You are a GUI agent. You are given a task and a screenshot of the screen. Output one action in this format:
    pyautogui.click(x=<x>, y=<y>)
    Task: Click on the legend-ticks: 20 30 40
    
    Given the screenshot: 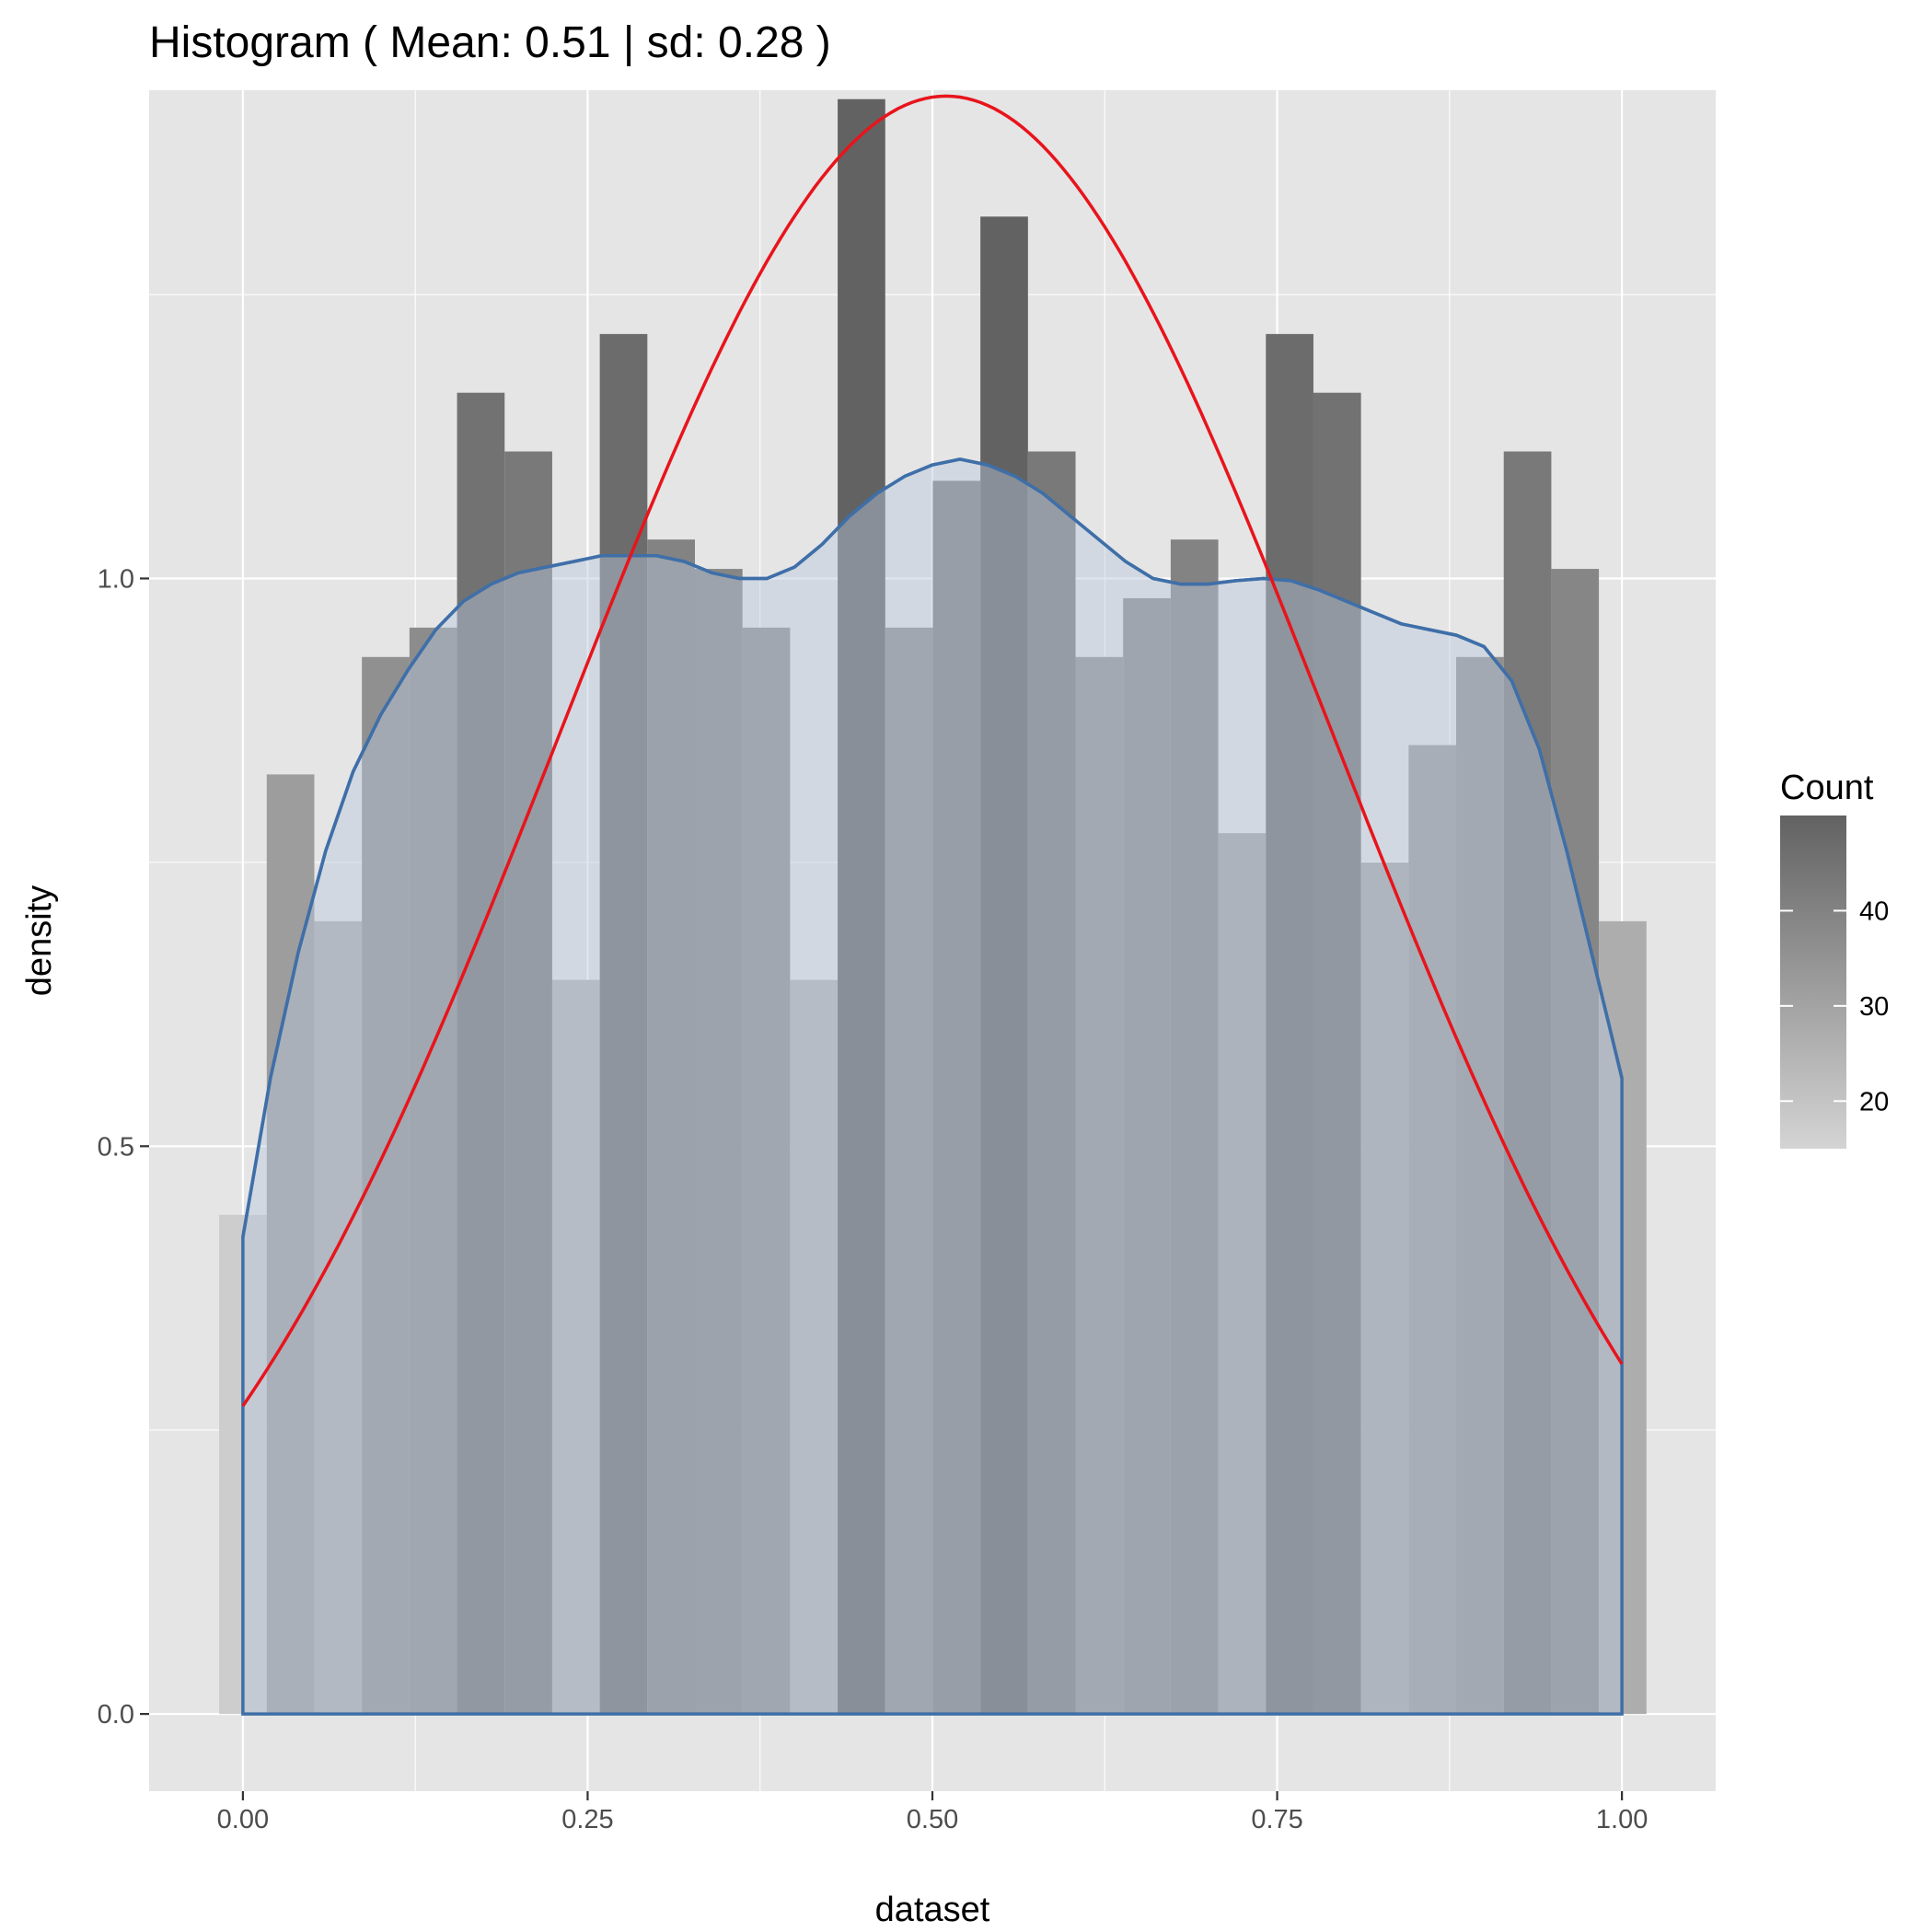 What is the action you would take?
    pyautogui.click(x=1835, y=1007)
    